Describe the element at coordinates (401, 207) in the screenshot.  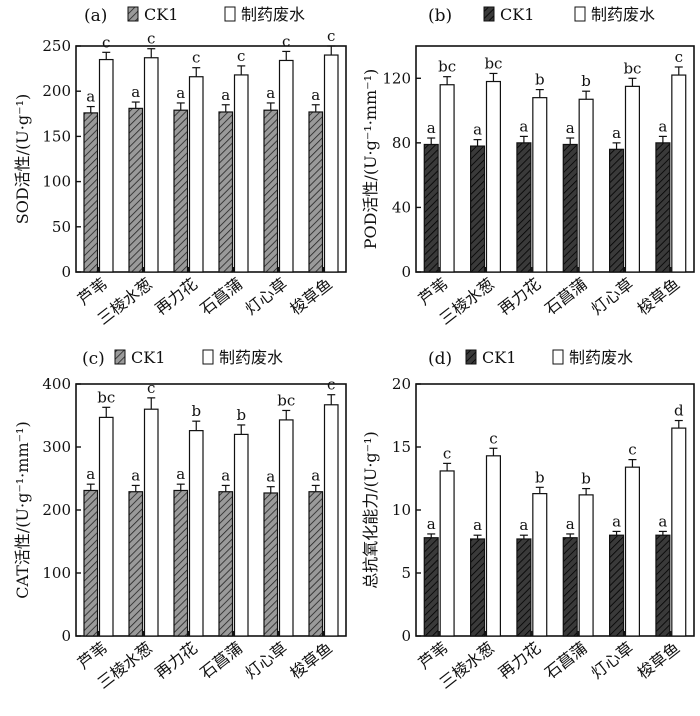
I see `y-tick-label: 40` at that location.